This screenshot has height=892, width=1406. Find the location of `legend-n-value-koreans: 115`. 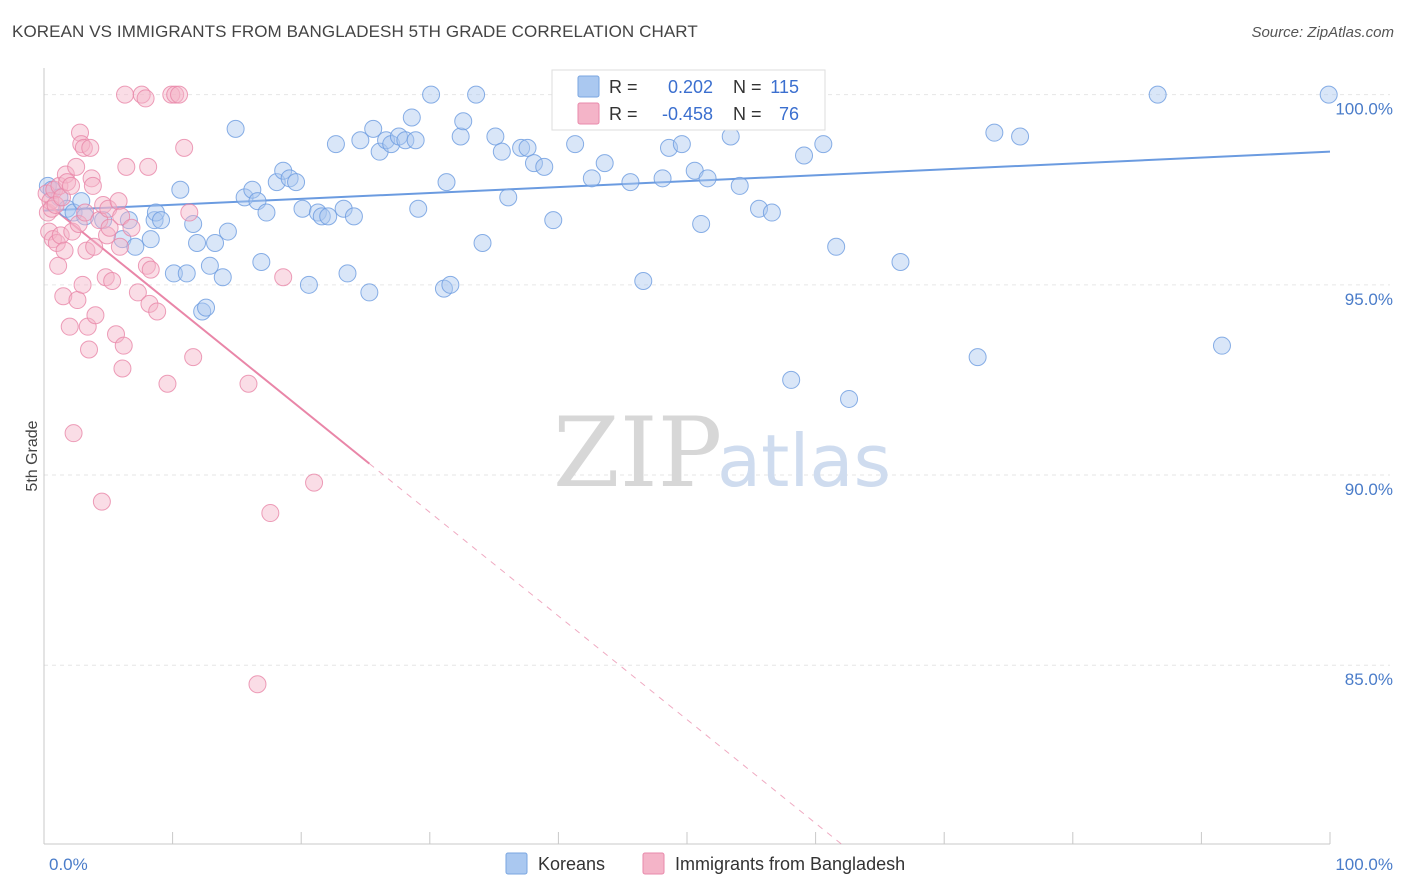

legend-n-value-koreans: 115 is located at coordinates (784, 87).